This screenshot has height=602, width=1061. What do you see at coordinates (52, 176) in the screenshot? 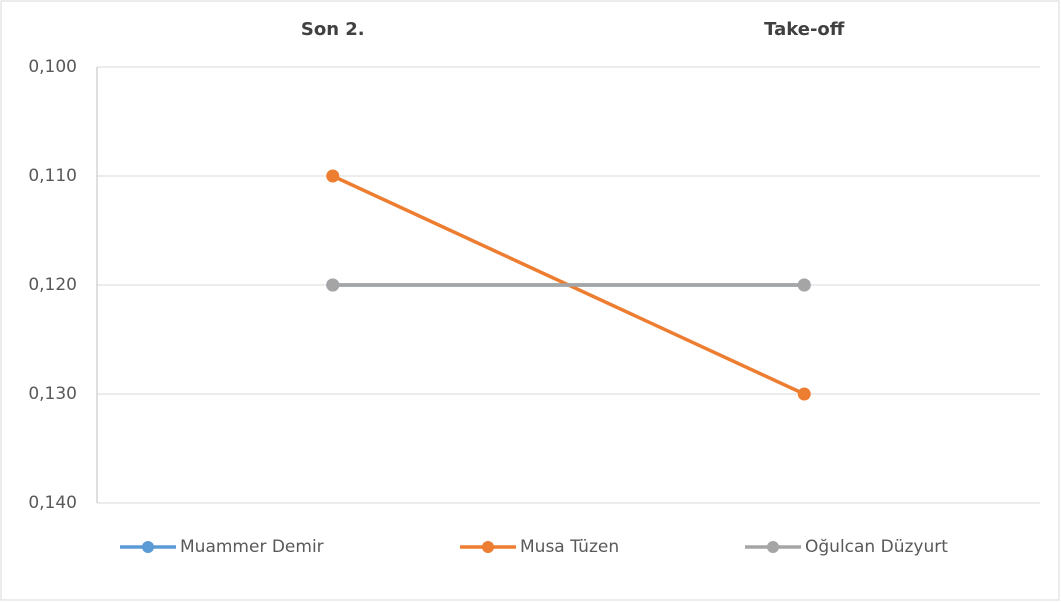
I see `y-tick-label: 0,110` at bounding box center [52, 176].